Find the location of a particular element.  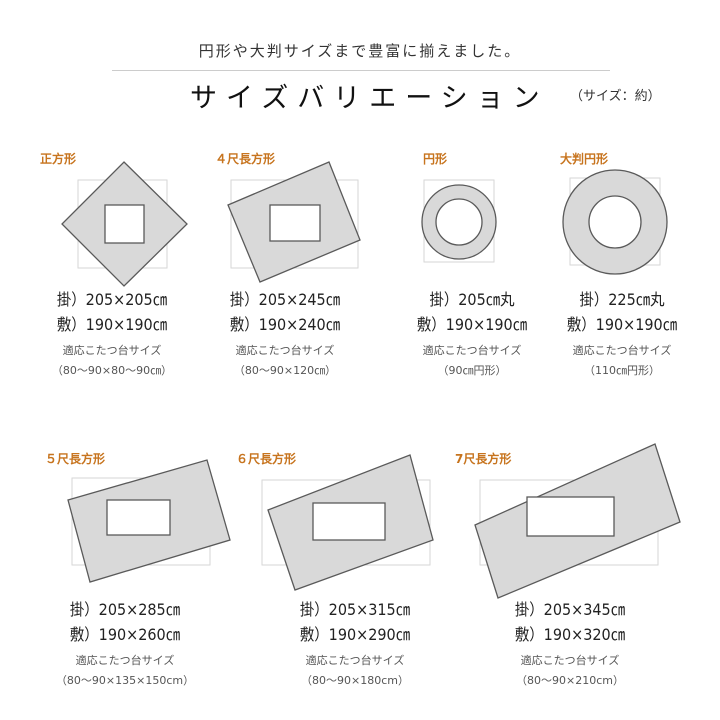

size-note: （サイズ：約） is located at coordinates (615, 96).